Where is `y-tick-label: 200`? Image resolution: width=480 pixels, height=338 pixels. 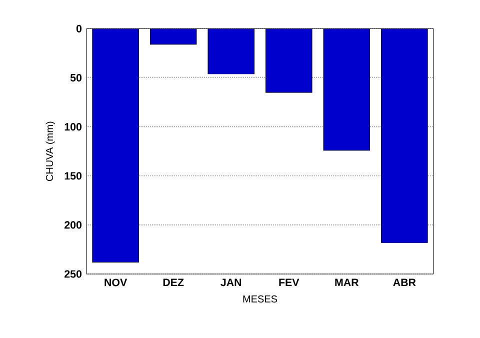
y-tick-label: 200 is located at coordinates (73, 225).